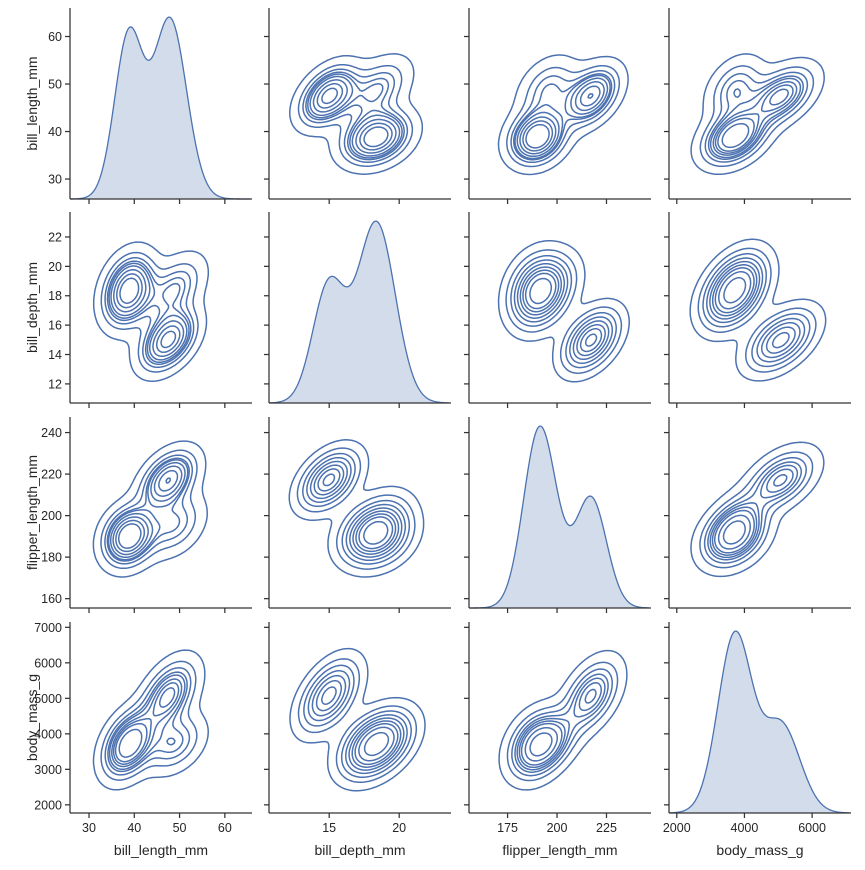  What do you see at coordinates (180, 828) in the screenshot?
I see `x-tick-label: 50` at bounding box center [180, 828].